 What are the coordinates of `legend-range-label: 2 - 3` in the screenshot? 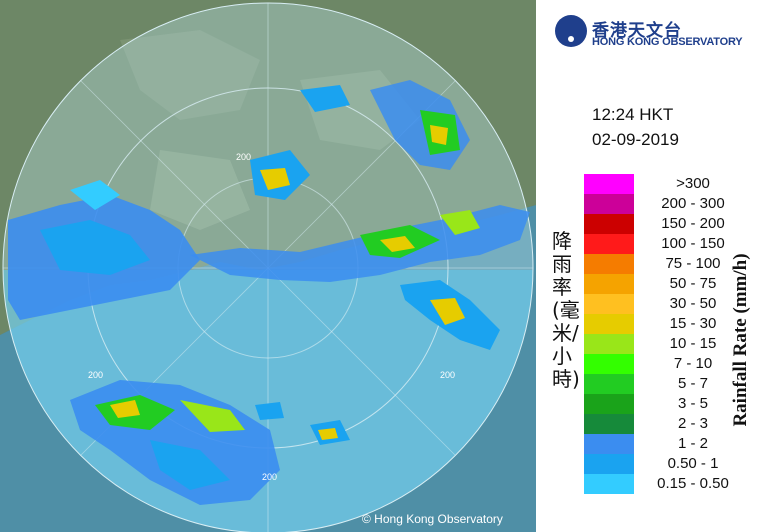 It's located at (692, 423).